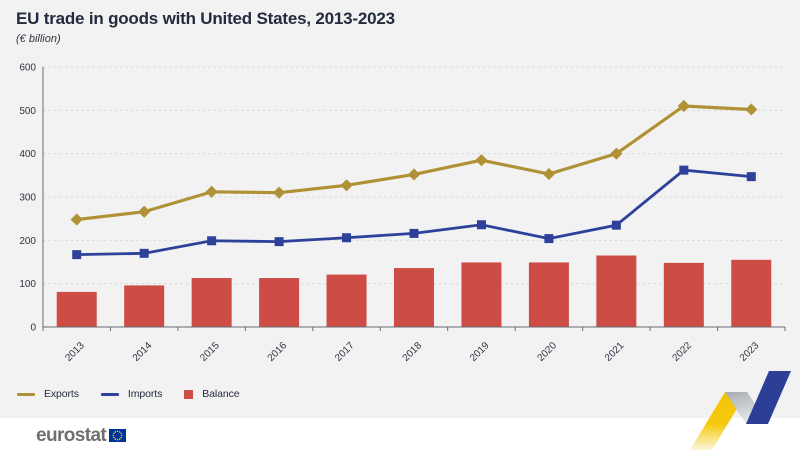 The image size is (800, 450). I want to click on legend-label-imports: Imports, so click(145, 394).